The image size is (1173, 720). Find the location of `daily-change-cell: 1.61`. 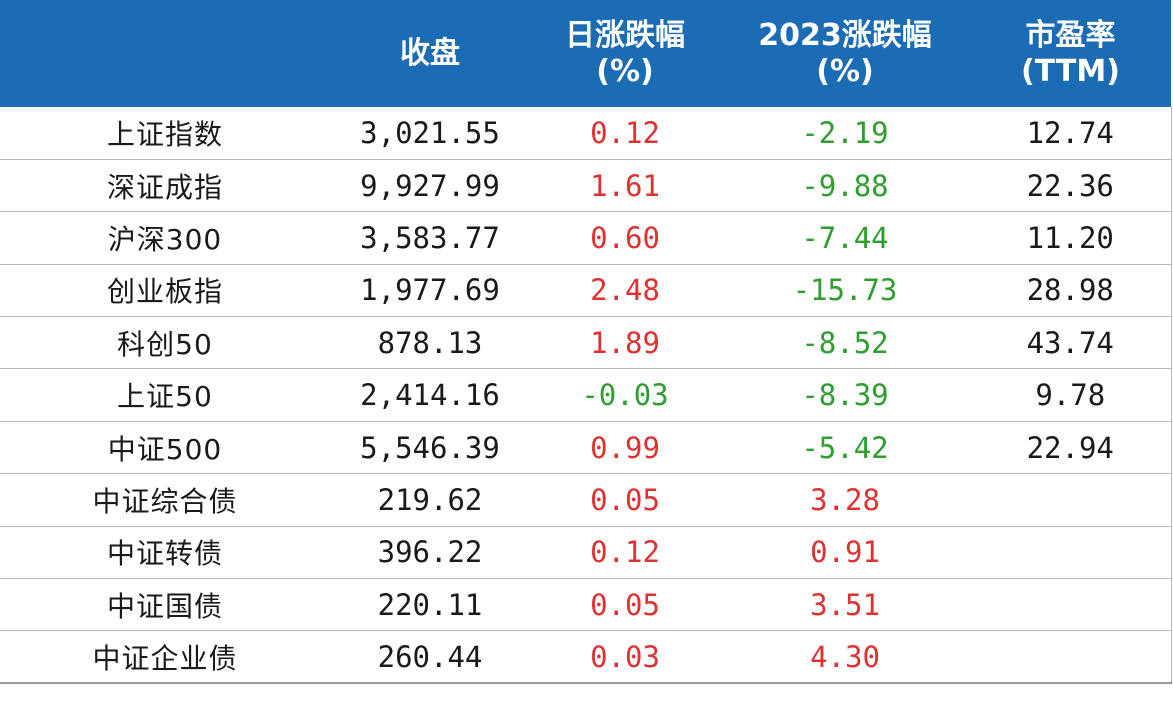

daily-change-cell: 1.61 is located at coordinates (625, 186).